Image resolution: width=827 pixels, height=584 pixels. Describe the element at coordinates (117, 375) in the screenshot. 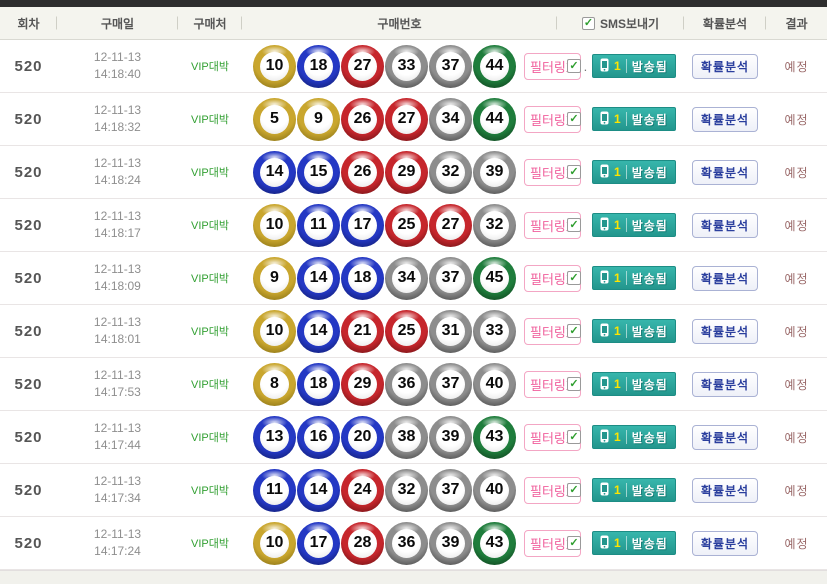

I see `purchase-date: 12-11-13` at that location.